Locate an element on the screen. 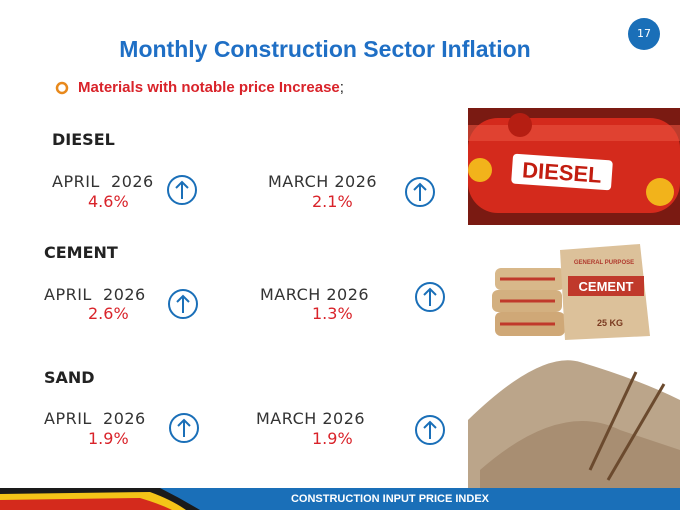 This screenshot has height=510, width=680. bullet-icon is located at coordinates (62, 88).